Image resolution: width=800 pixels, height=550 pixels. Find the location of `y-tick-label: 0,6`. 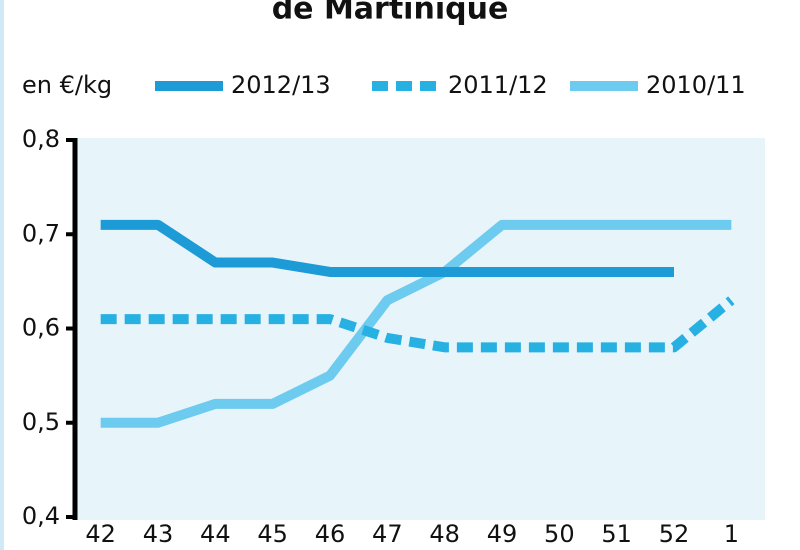

y-tick-label: 0,6 is located at coordinates (41, 328).